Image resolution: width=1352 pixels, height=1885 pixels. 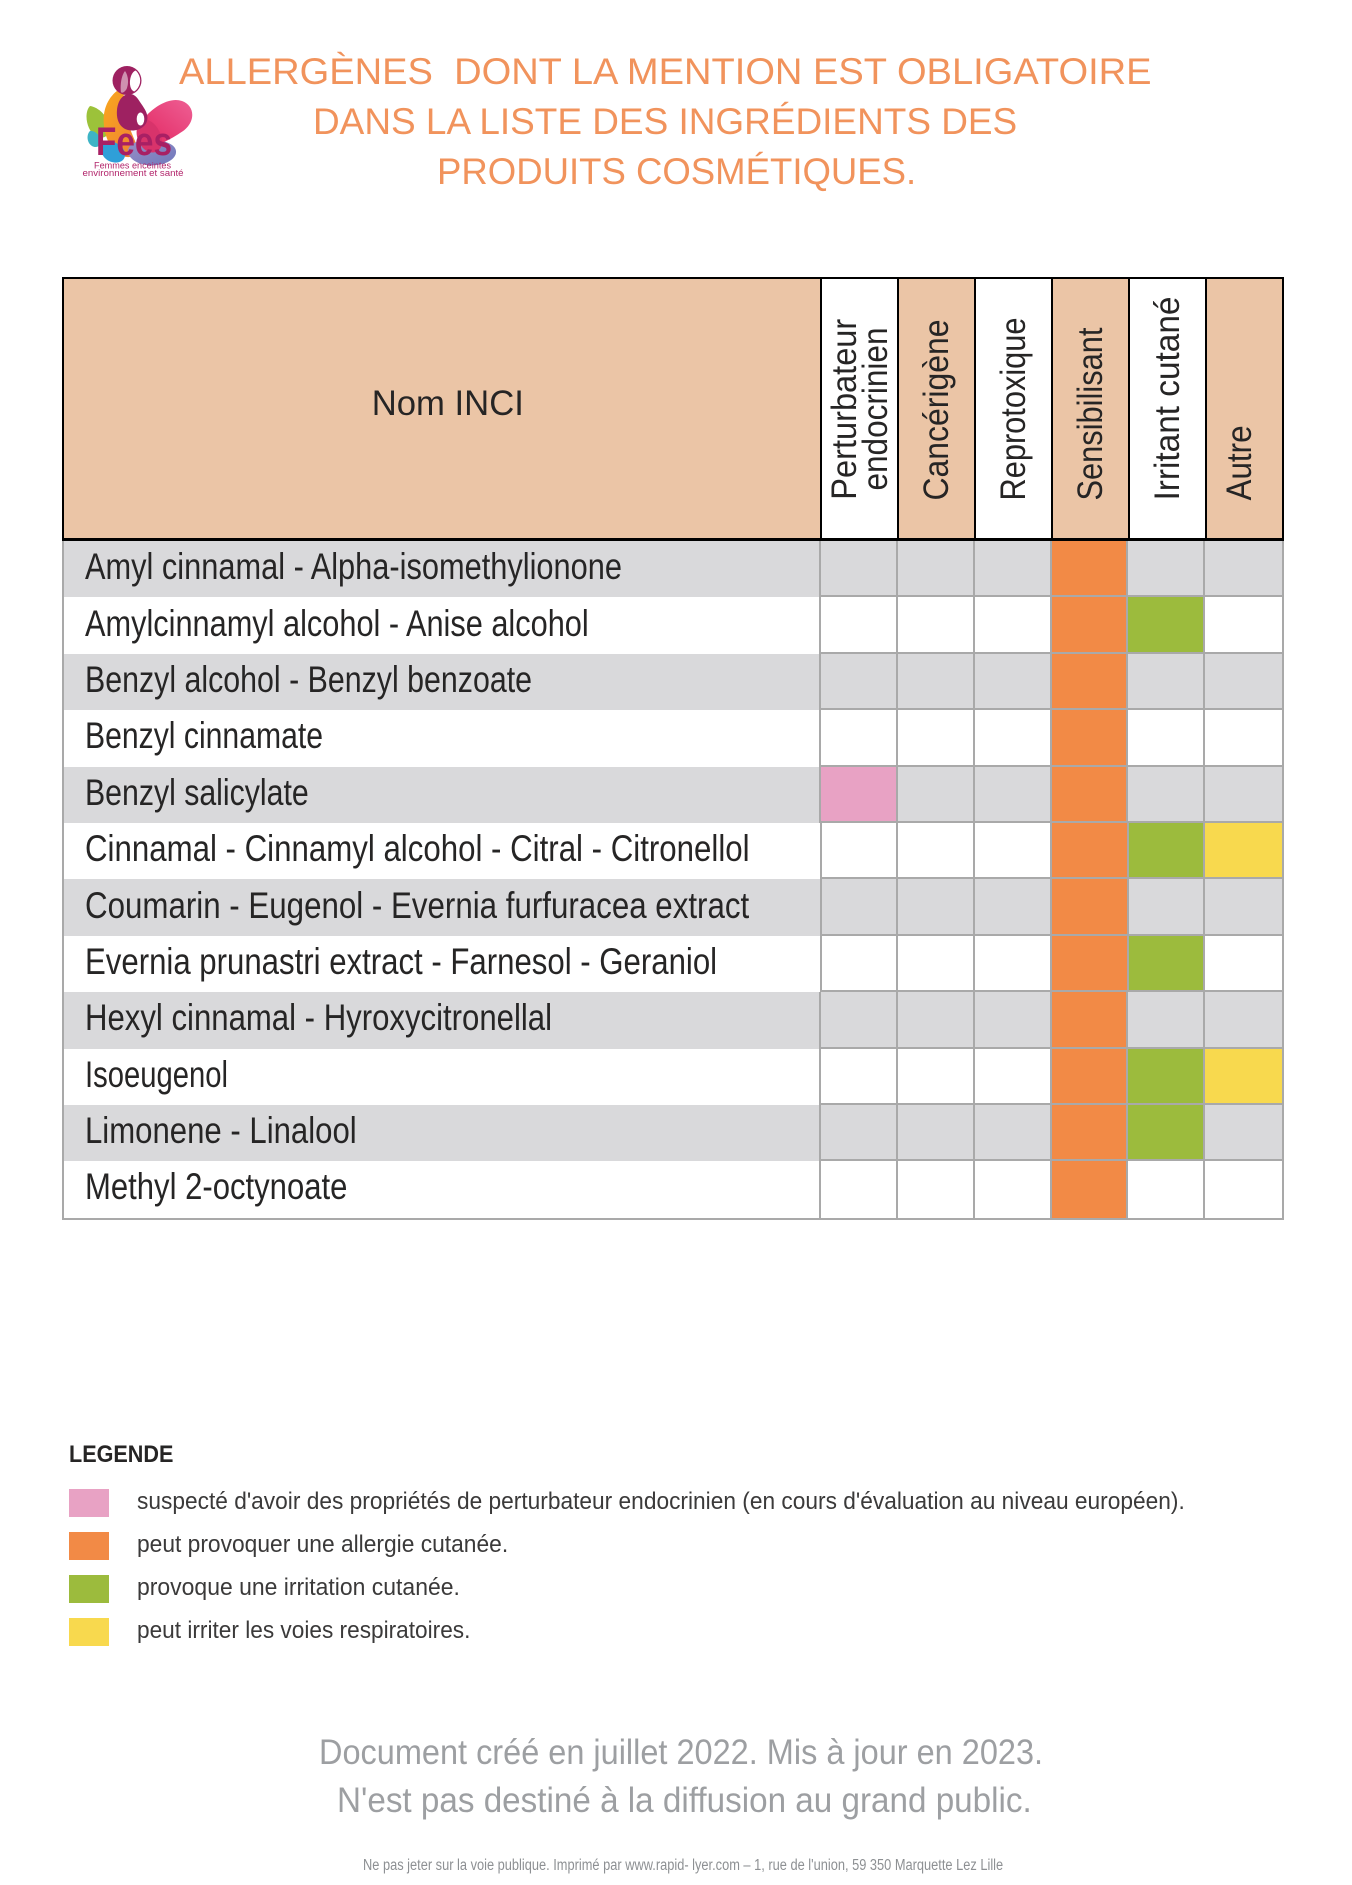 What do you see at coordinates (133, 173) in the screenshot?
I see `svg-text: environnement et santé` at bounding box center [133, 173].